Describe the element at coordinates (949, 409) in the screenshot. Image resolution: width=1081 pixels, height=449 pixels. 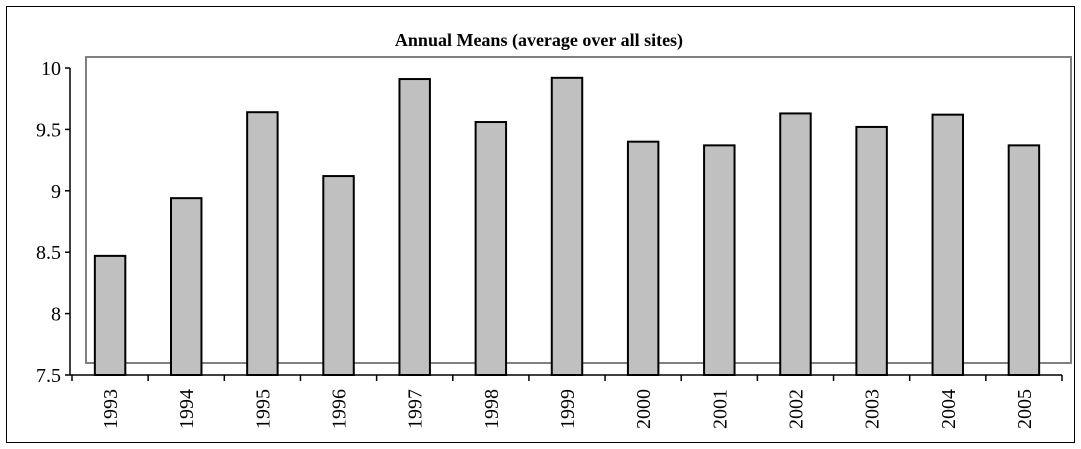
I see `x-tick-label: 2004` at that location.